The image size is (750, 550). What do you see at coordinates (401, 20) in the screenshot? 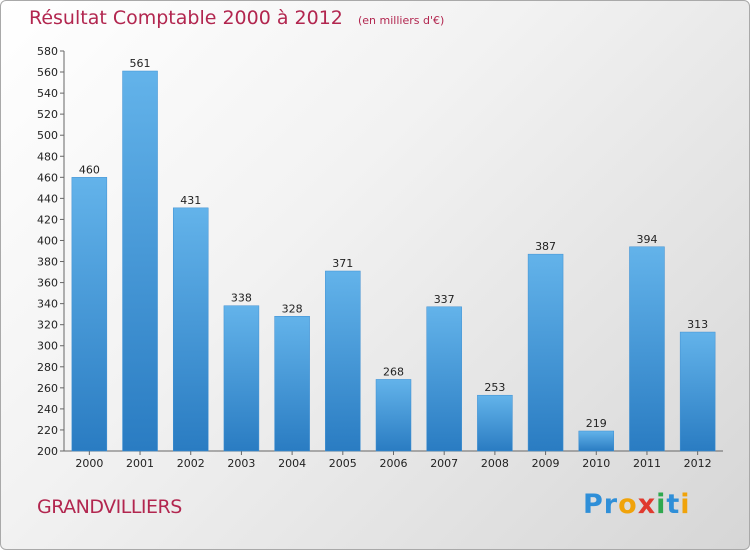
I see `chart-subtitle: (en milliers d'€)` at bounding box center [401, 20].